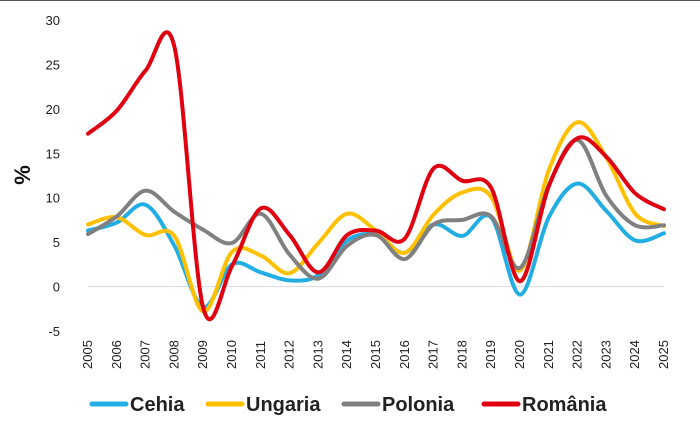  I want to click on x-tick-label: 2024, so click(634, 354).